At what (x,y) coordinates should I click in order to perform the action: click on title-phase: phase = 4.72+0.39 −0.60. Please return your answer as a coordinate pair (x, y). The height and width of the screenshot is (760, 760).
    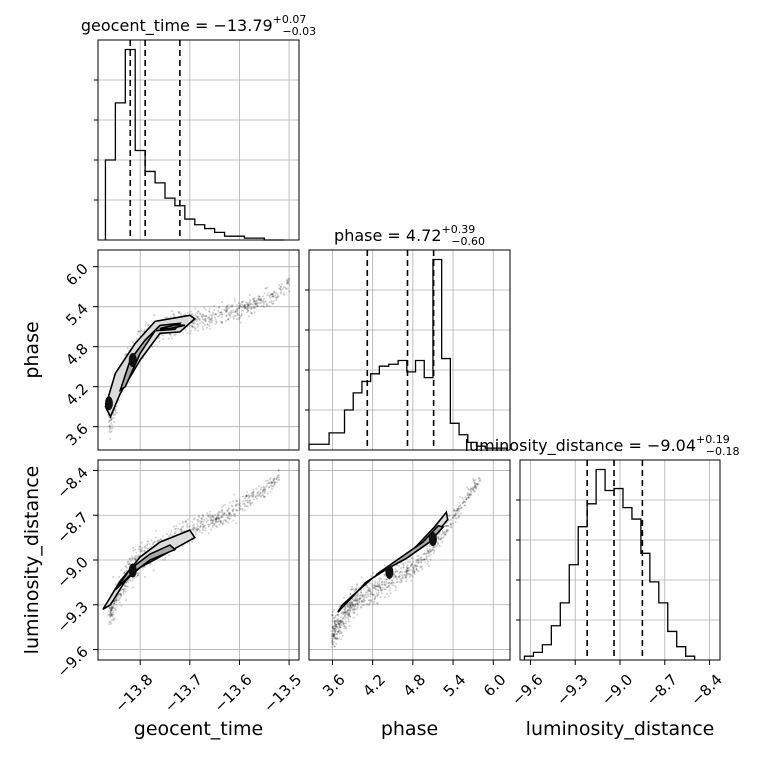
    Looking at the image, I should click on (409, 235).